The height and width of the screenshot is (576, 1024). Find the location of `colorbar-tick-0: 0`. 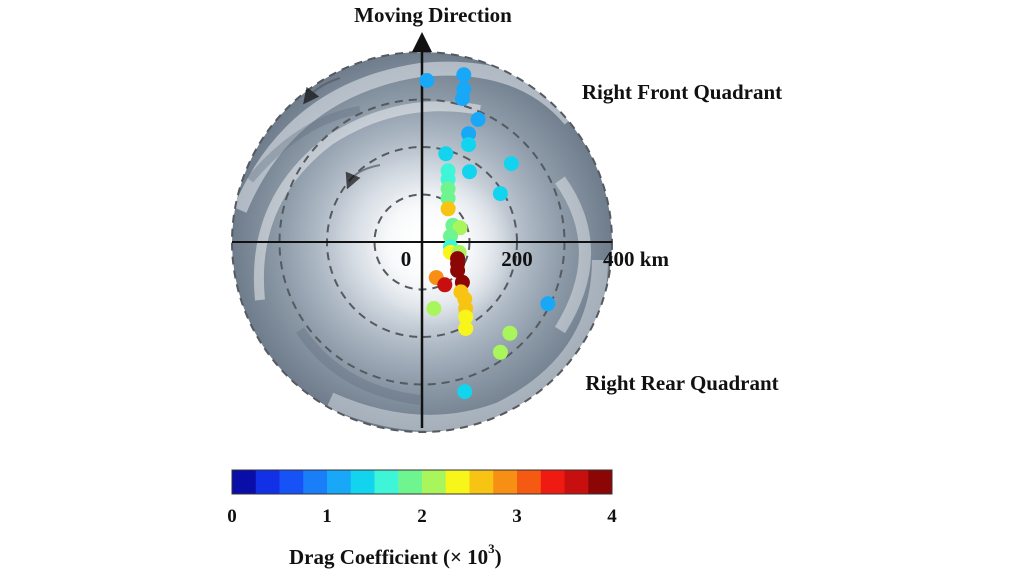

colorbar-tick-0: 0 is located at coordinates (232, 516).